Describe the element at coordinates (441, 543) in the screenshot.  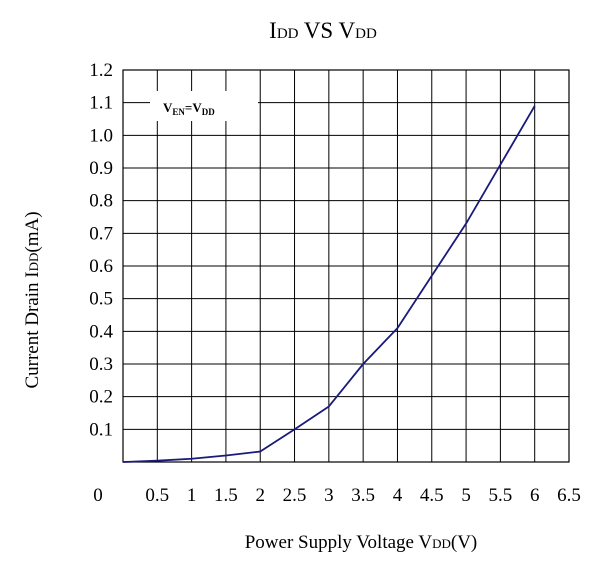
I see `x-axis-label-sub: DD` at that location.